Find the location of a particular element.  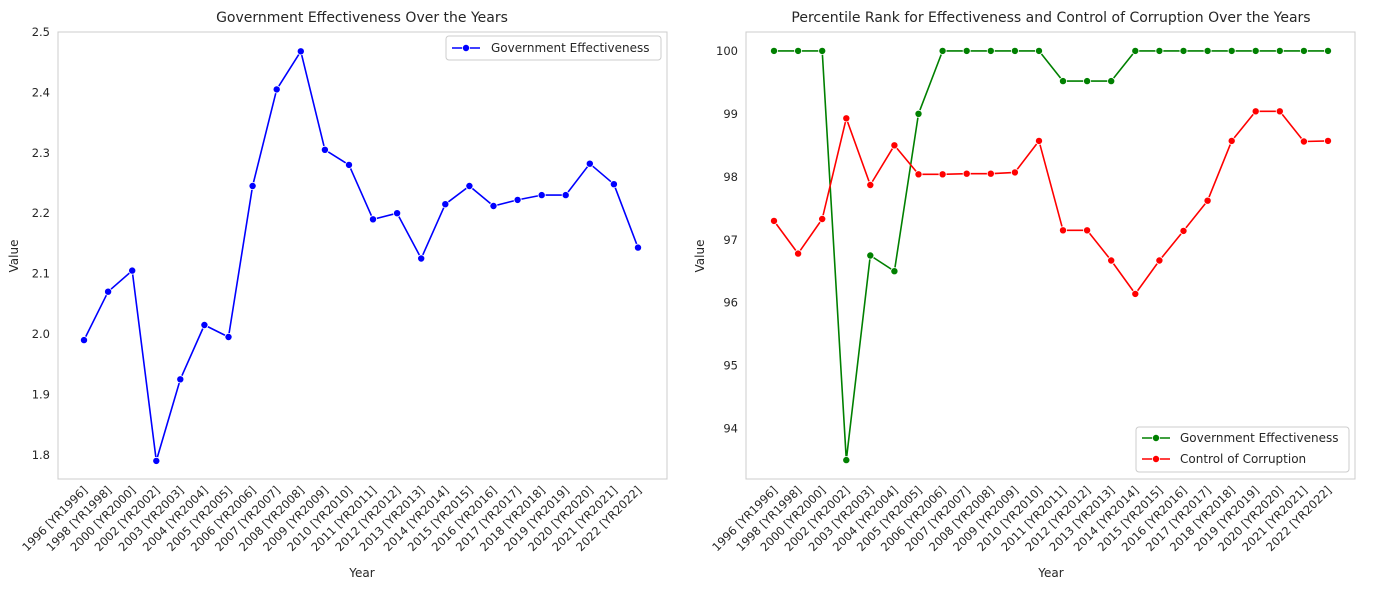

chart-left-legend: Government Effectiveness is located at coordinates (553, 48).